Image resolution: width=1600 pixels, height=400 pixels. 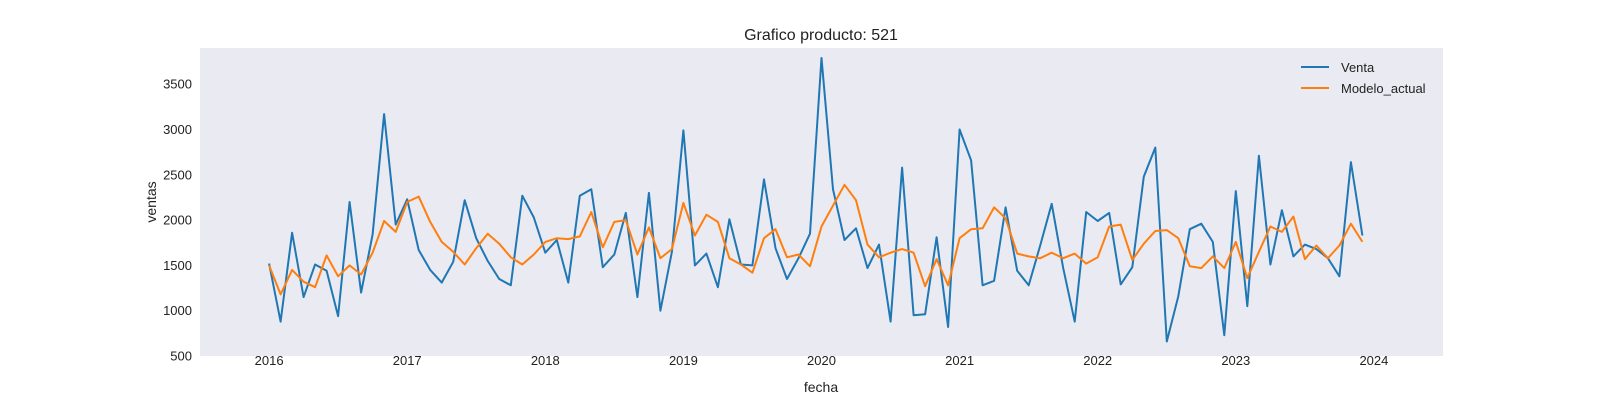 I want to click on x-tick-label: 2021, so click(x=959, y=360).